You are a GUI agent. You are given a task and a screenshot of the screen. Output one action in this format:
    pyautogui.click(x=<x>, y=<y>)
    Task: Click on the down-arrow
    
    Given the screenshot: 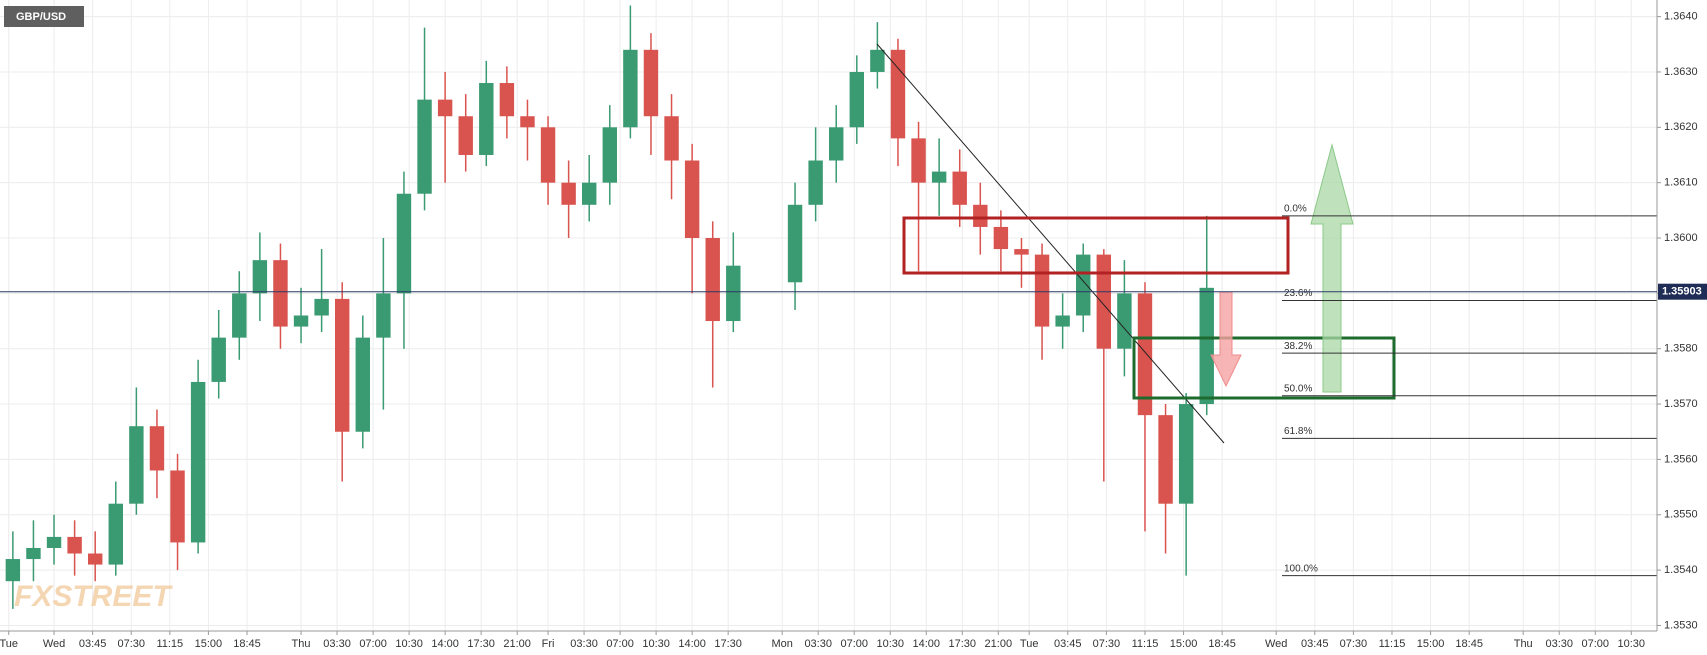 What is the action you would take?
    pyautogui.click(x=1226, y=339)
    